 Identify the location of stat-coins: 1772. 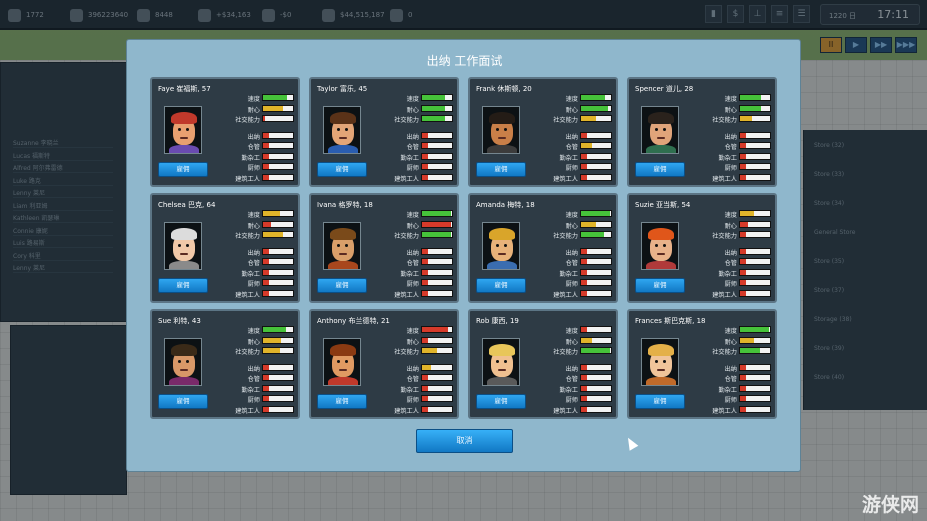
(26, 15).